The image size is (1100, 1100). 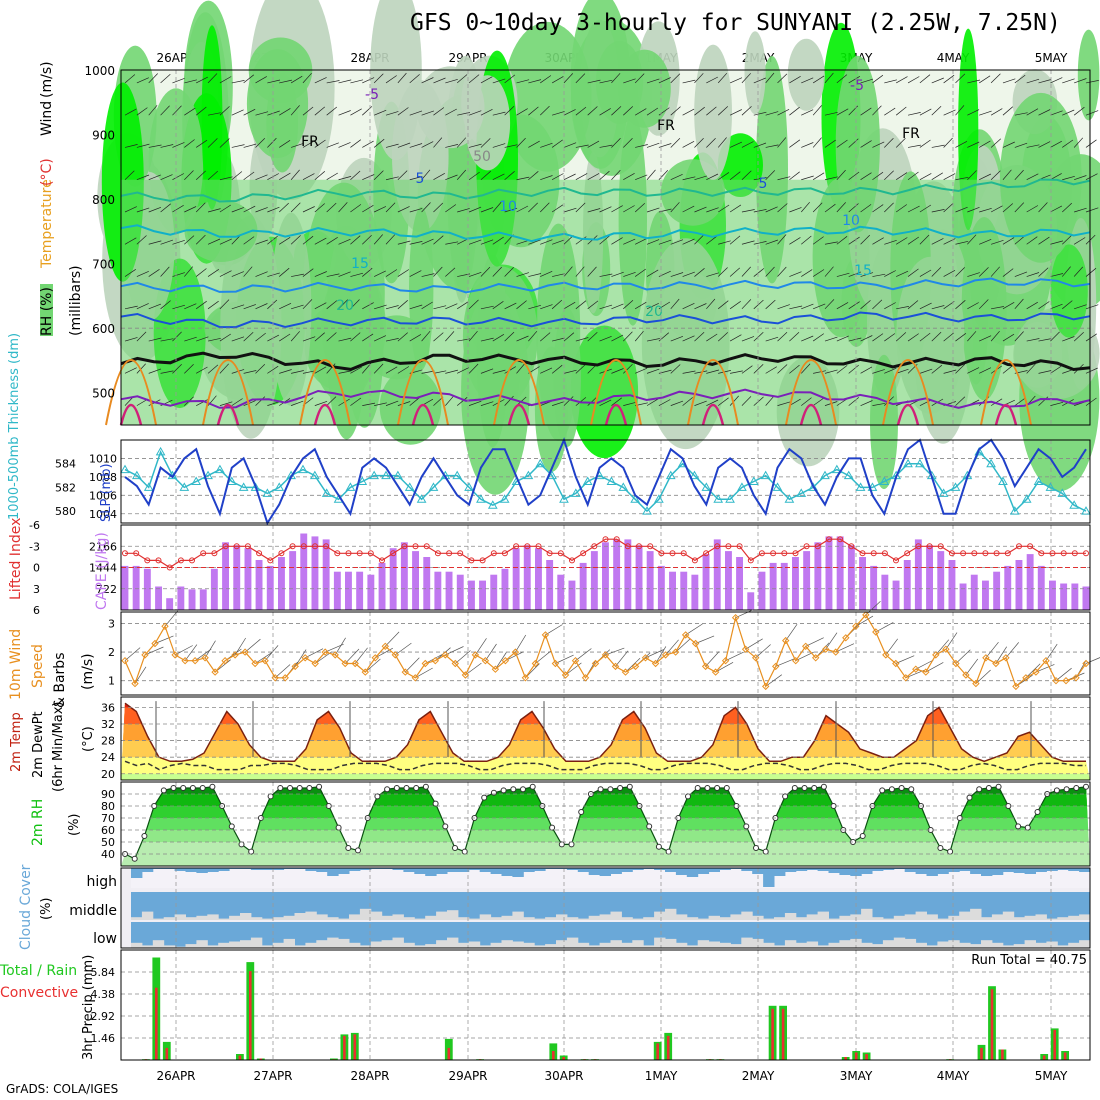 What do you see at coordinates (713, 112) in the screenshot?
I see `rh-shade` at bounding box center [713, 112].